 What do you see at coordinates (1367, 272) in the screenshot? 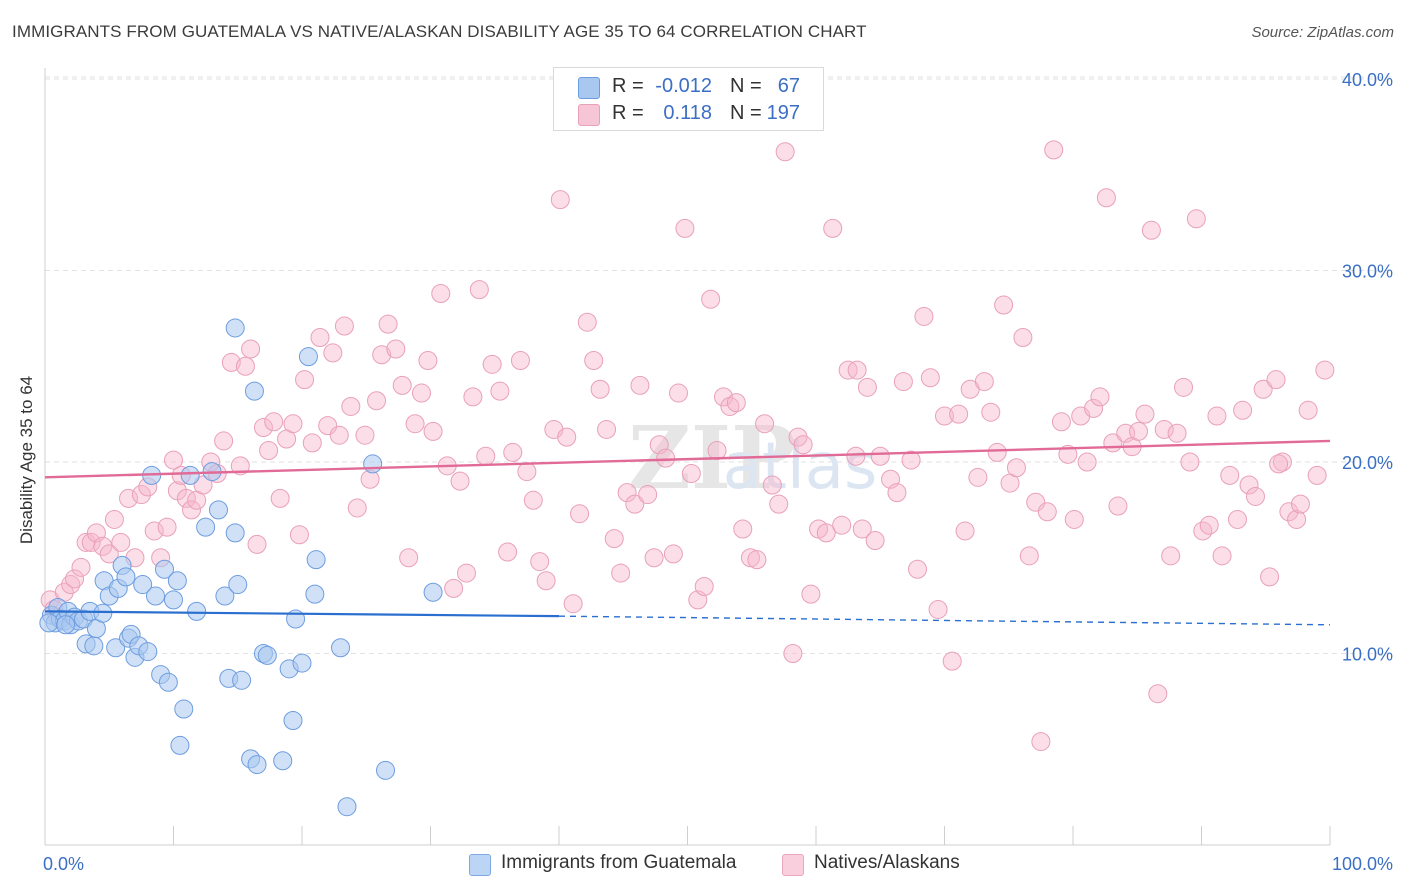
I see `y-tick-label: 30.0%` at bounding box center [1367, 272].